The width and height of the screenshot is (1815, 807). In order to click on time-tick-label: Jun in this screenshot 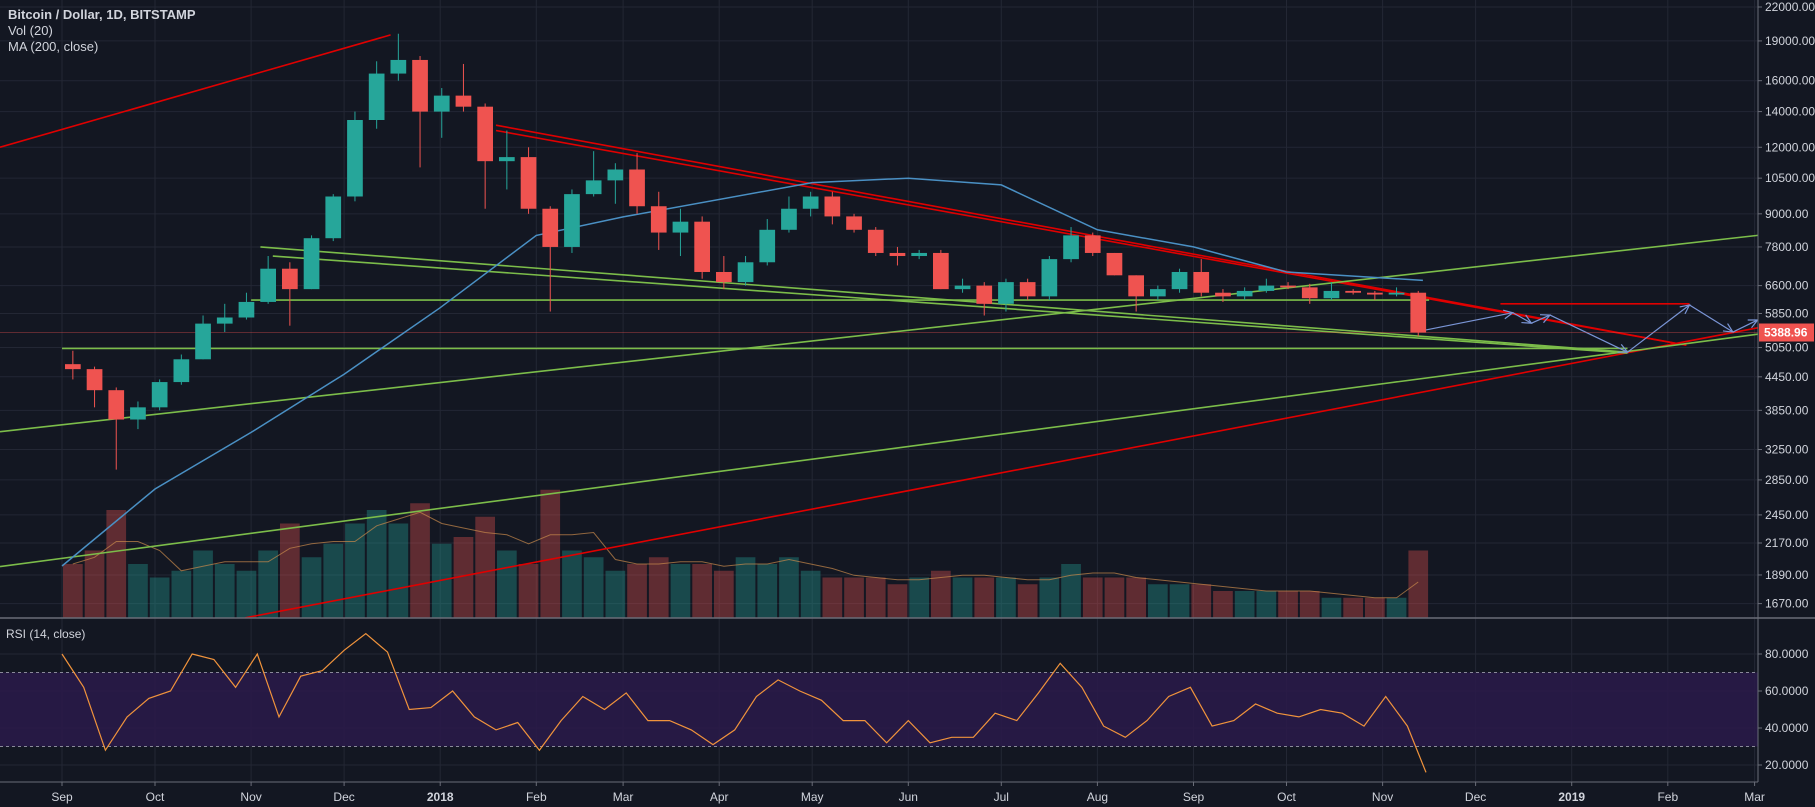, I will do `click(908, 797)`.